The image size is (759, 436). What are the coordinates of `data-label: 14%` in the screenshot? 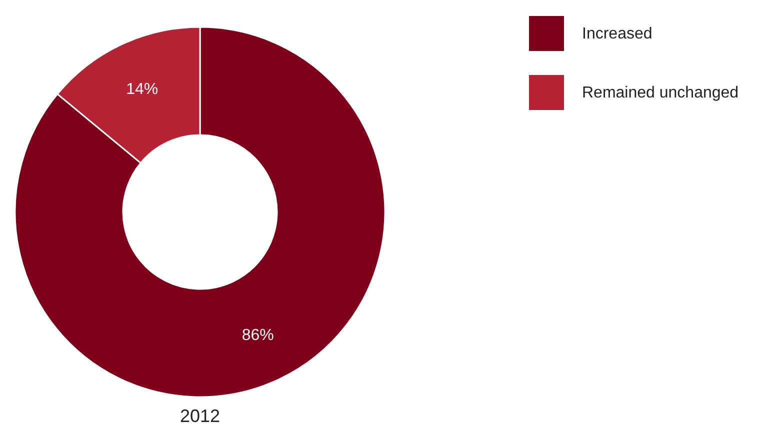 It's located at (142, 89).